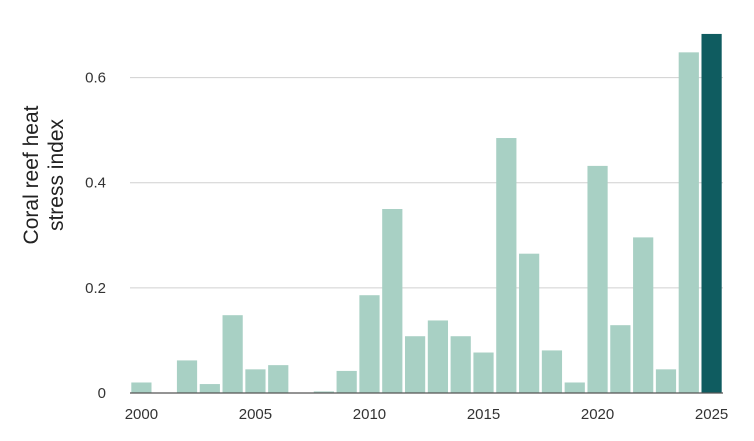 This screenshot has width=754, height=441. Describe the element at coordinates (552, 371) in the screenshot. I see `bar-2018` at that location.